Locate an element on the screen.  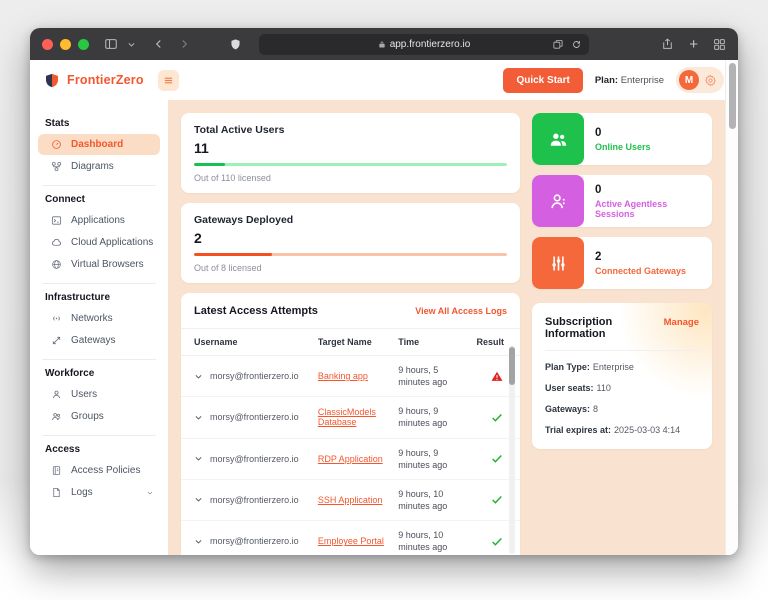
sidebar-item-label: Logs is located at coordinates (82, 492).